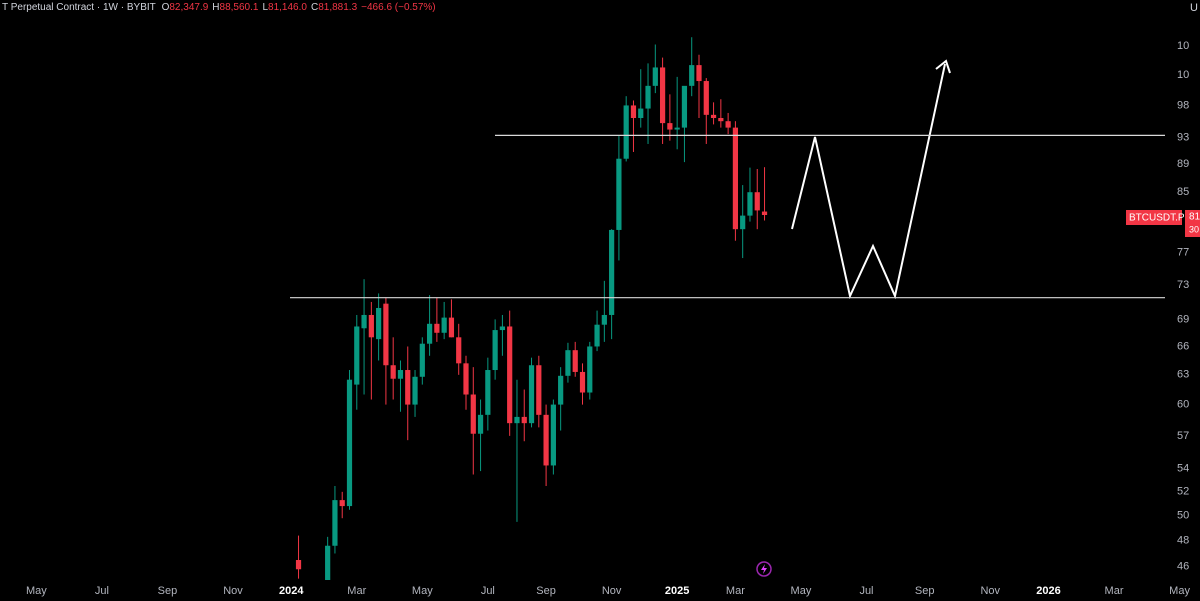 This screenshot has height=601, width=1200. I want to click on price-tag-countdown: 30, so click(1194, 229).